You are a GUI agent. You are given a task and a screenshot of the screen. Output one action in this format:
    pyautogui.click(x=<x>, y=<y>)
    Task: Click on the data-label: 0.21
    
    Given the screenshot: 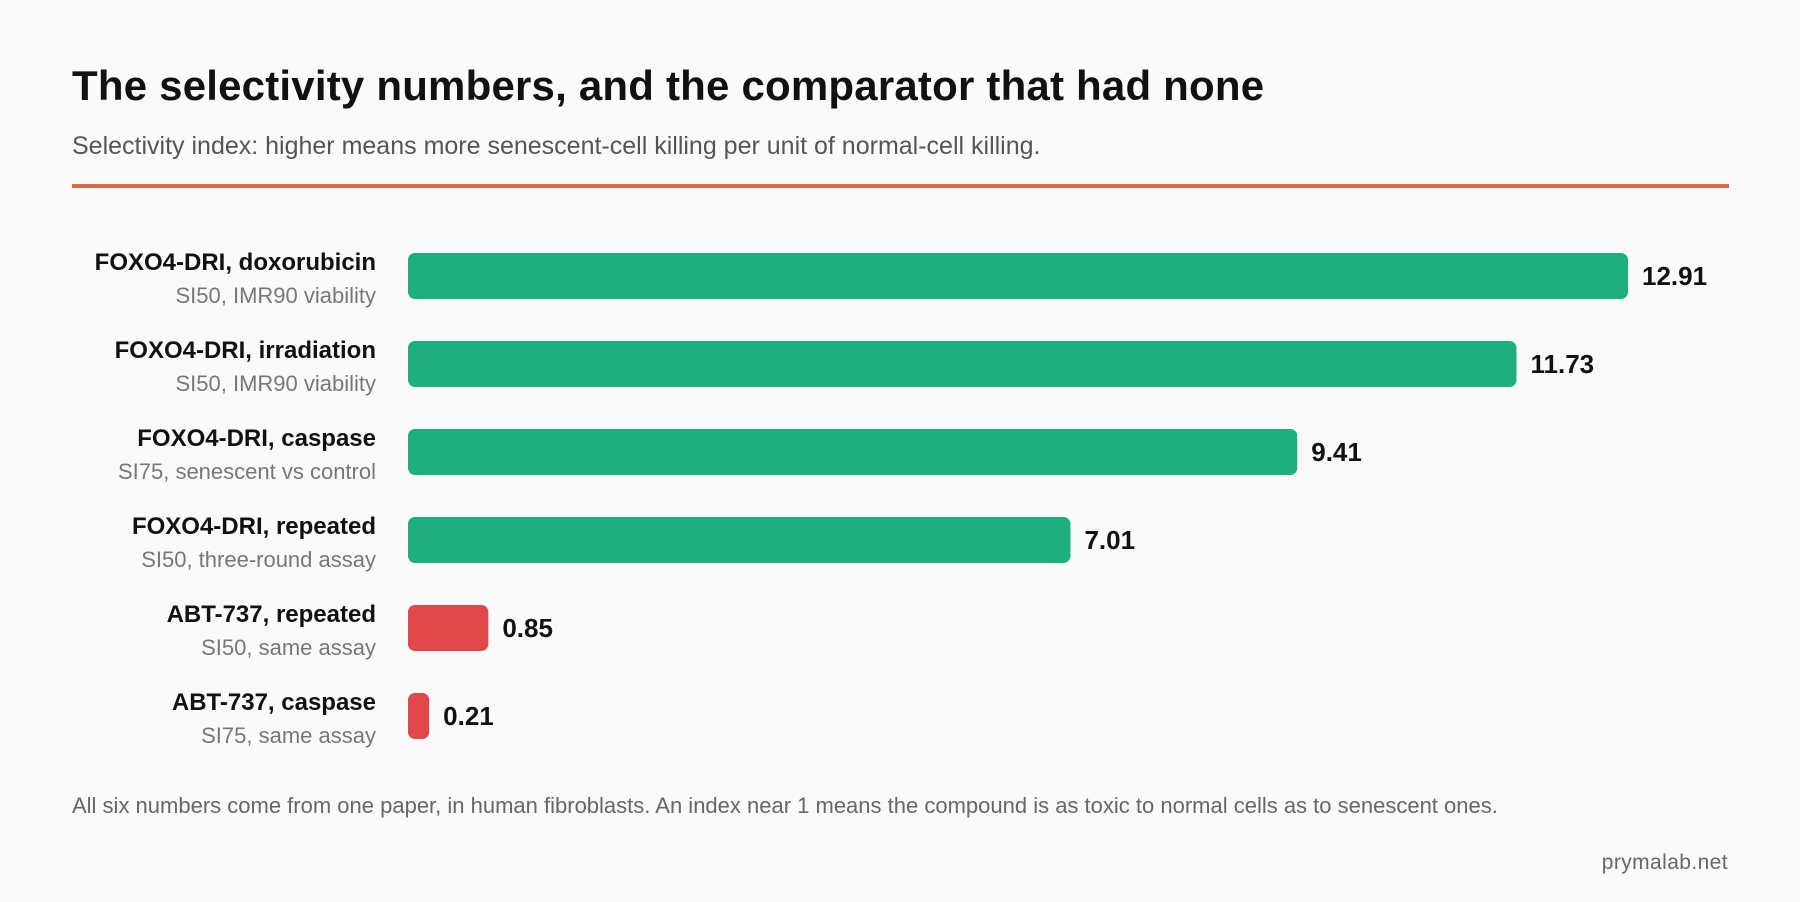 What is the action you would take?
    pyautogui.click(x=468, y=716)
    